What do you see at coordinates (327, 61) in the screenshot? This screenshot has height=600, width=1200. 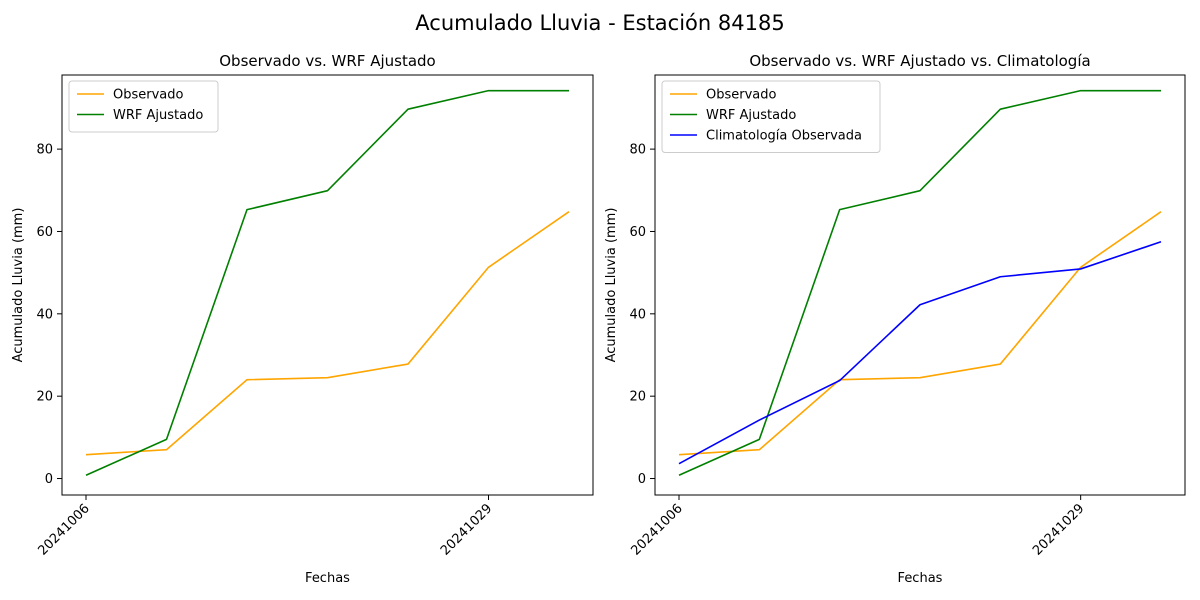 I see `chart-title: Observado vs. WRF Ajustado` at bounding box center [327, 61].